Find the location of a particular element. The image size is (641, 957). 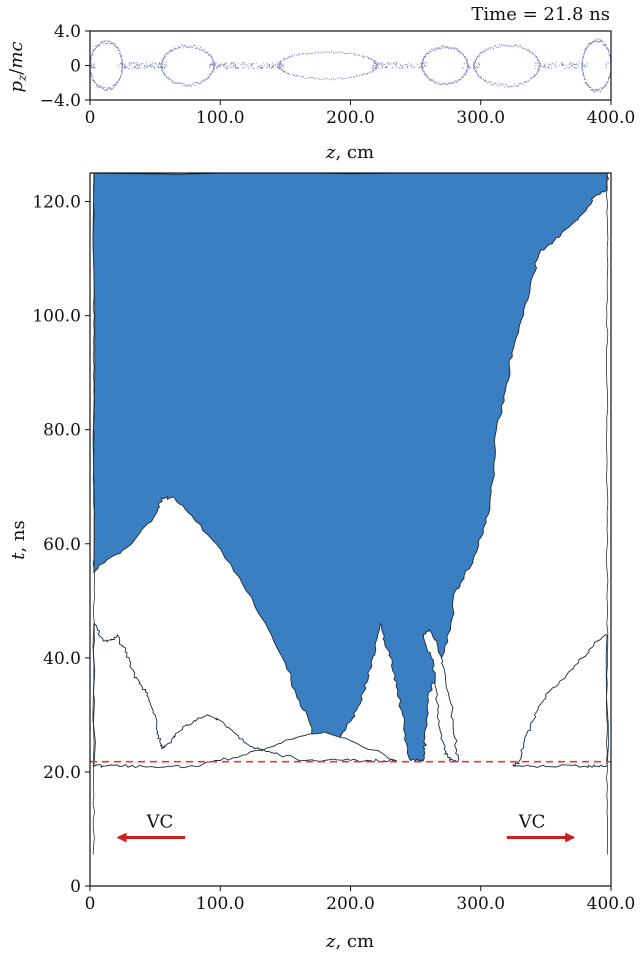

bottom-x-tick-label: 0 is located at coordinates (90, 904).